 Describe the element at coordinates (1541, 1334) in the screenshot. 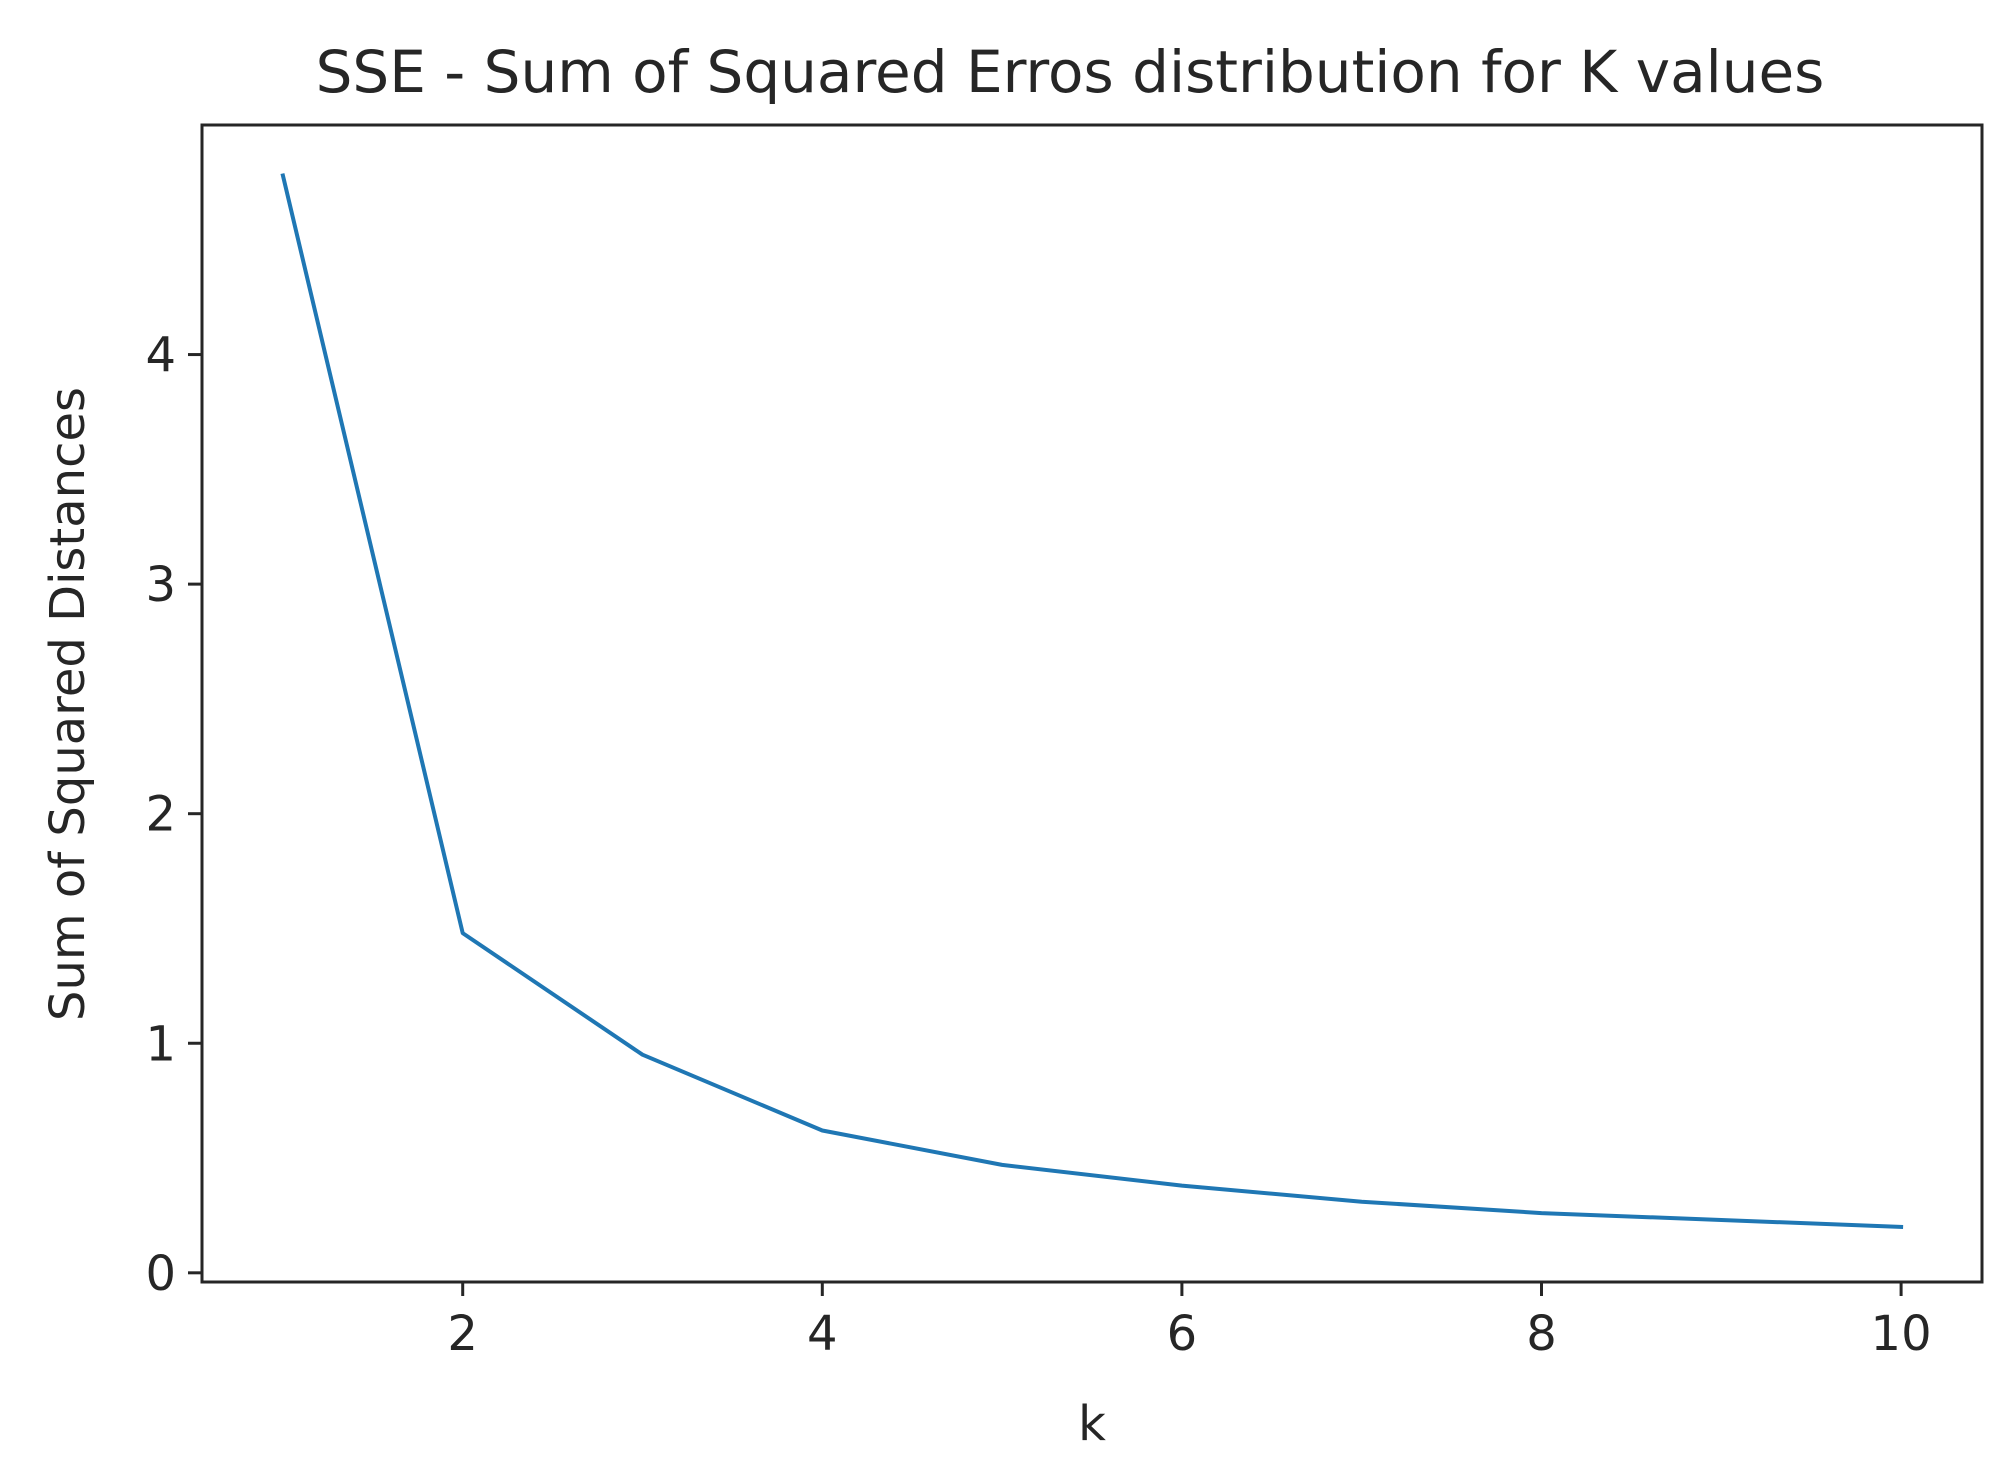

I see `x-tick-label: 8` at that location.